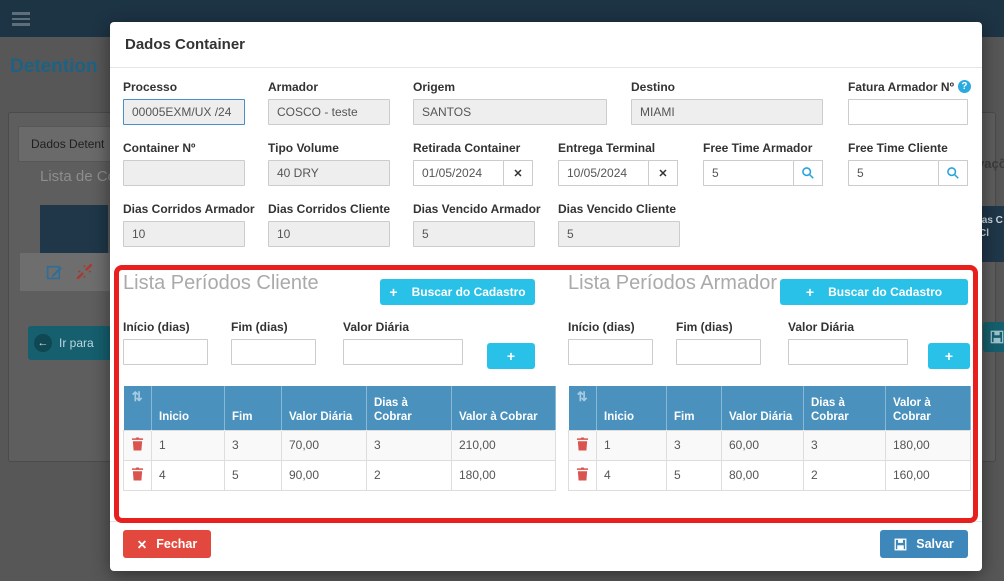  Describe the element at coordinates (188, 408) in the screenshot. I see `cliente-col-inicio: Inicio` at that location.